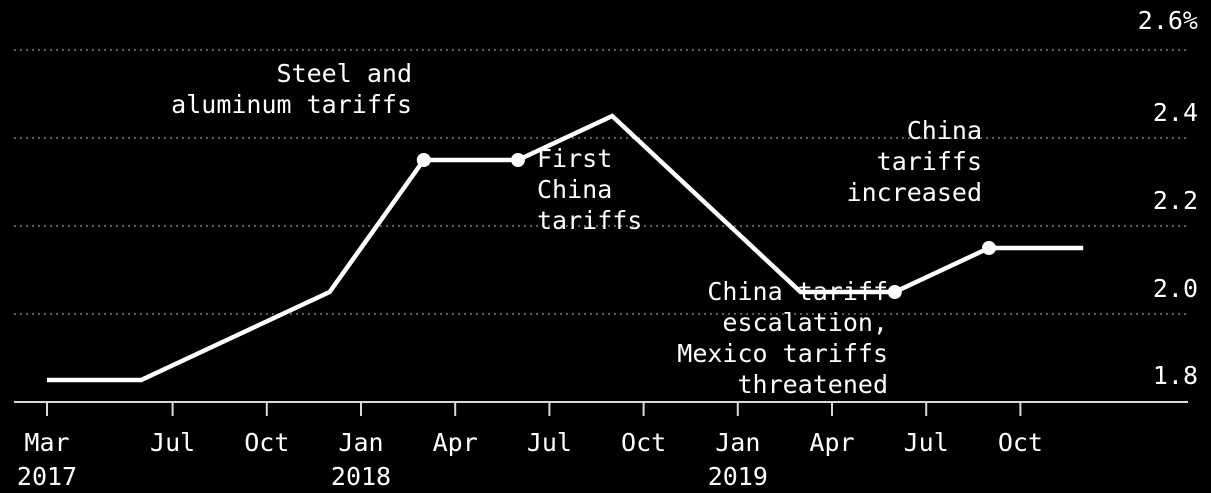 The height and width of the screenshot is (493, 1211). I want to click on annotation-line: increased, so click(914, 192).